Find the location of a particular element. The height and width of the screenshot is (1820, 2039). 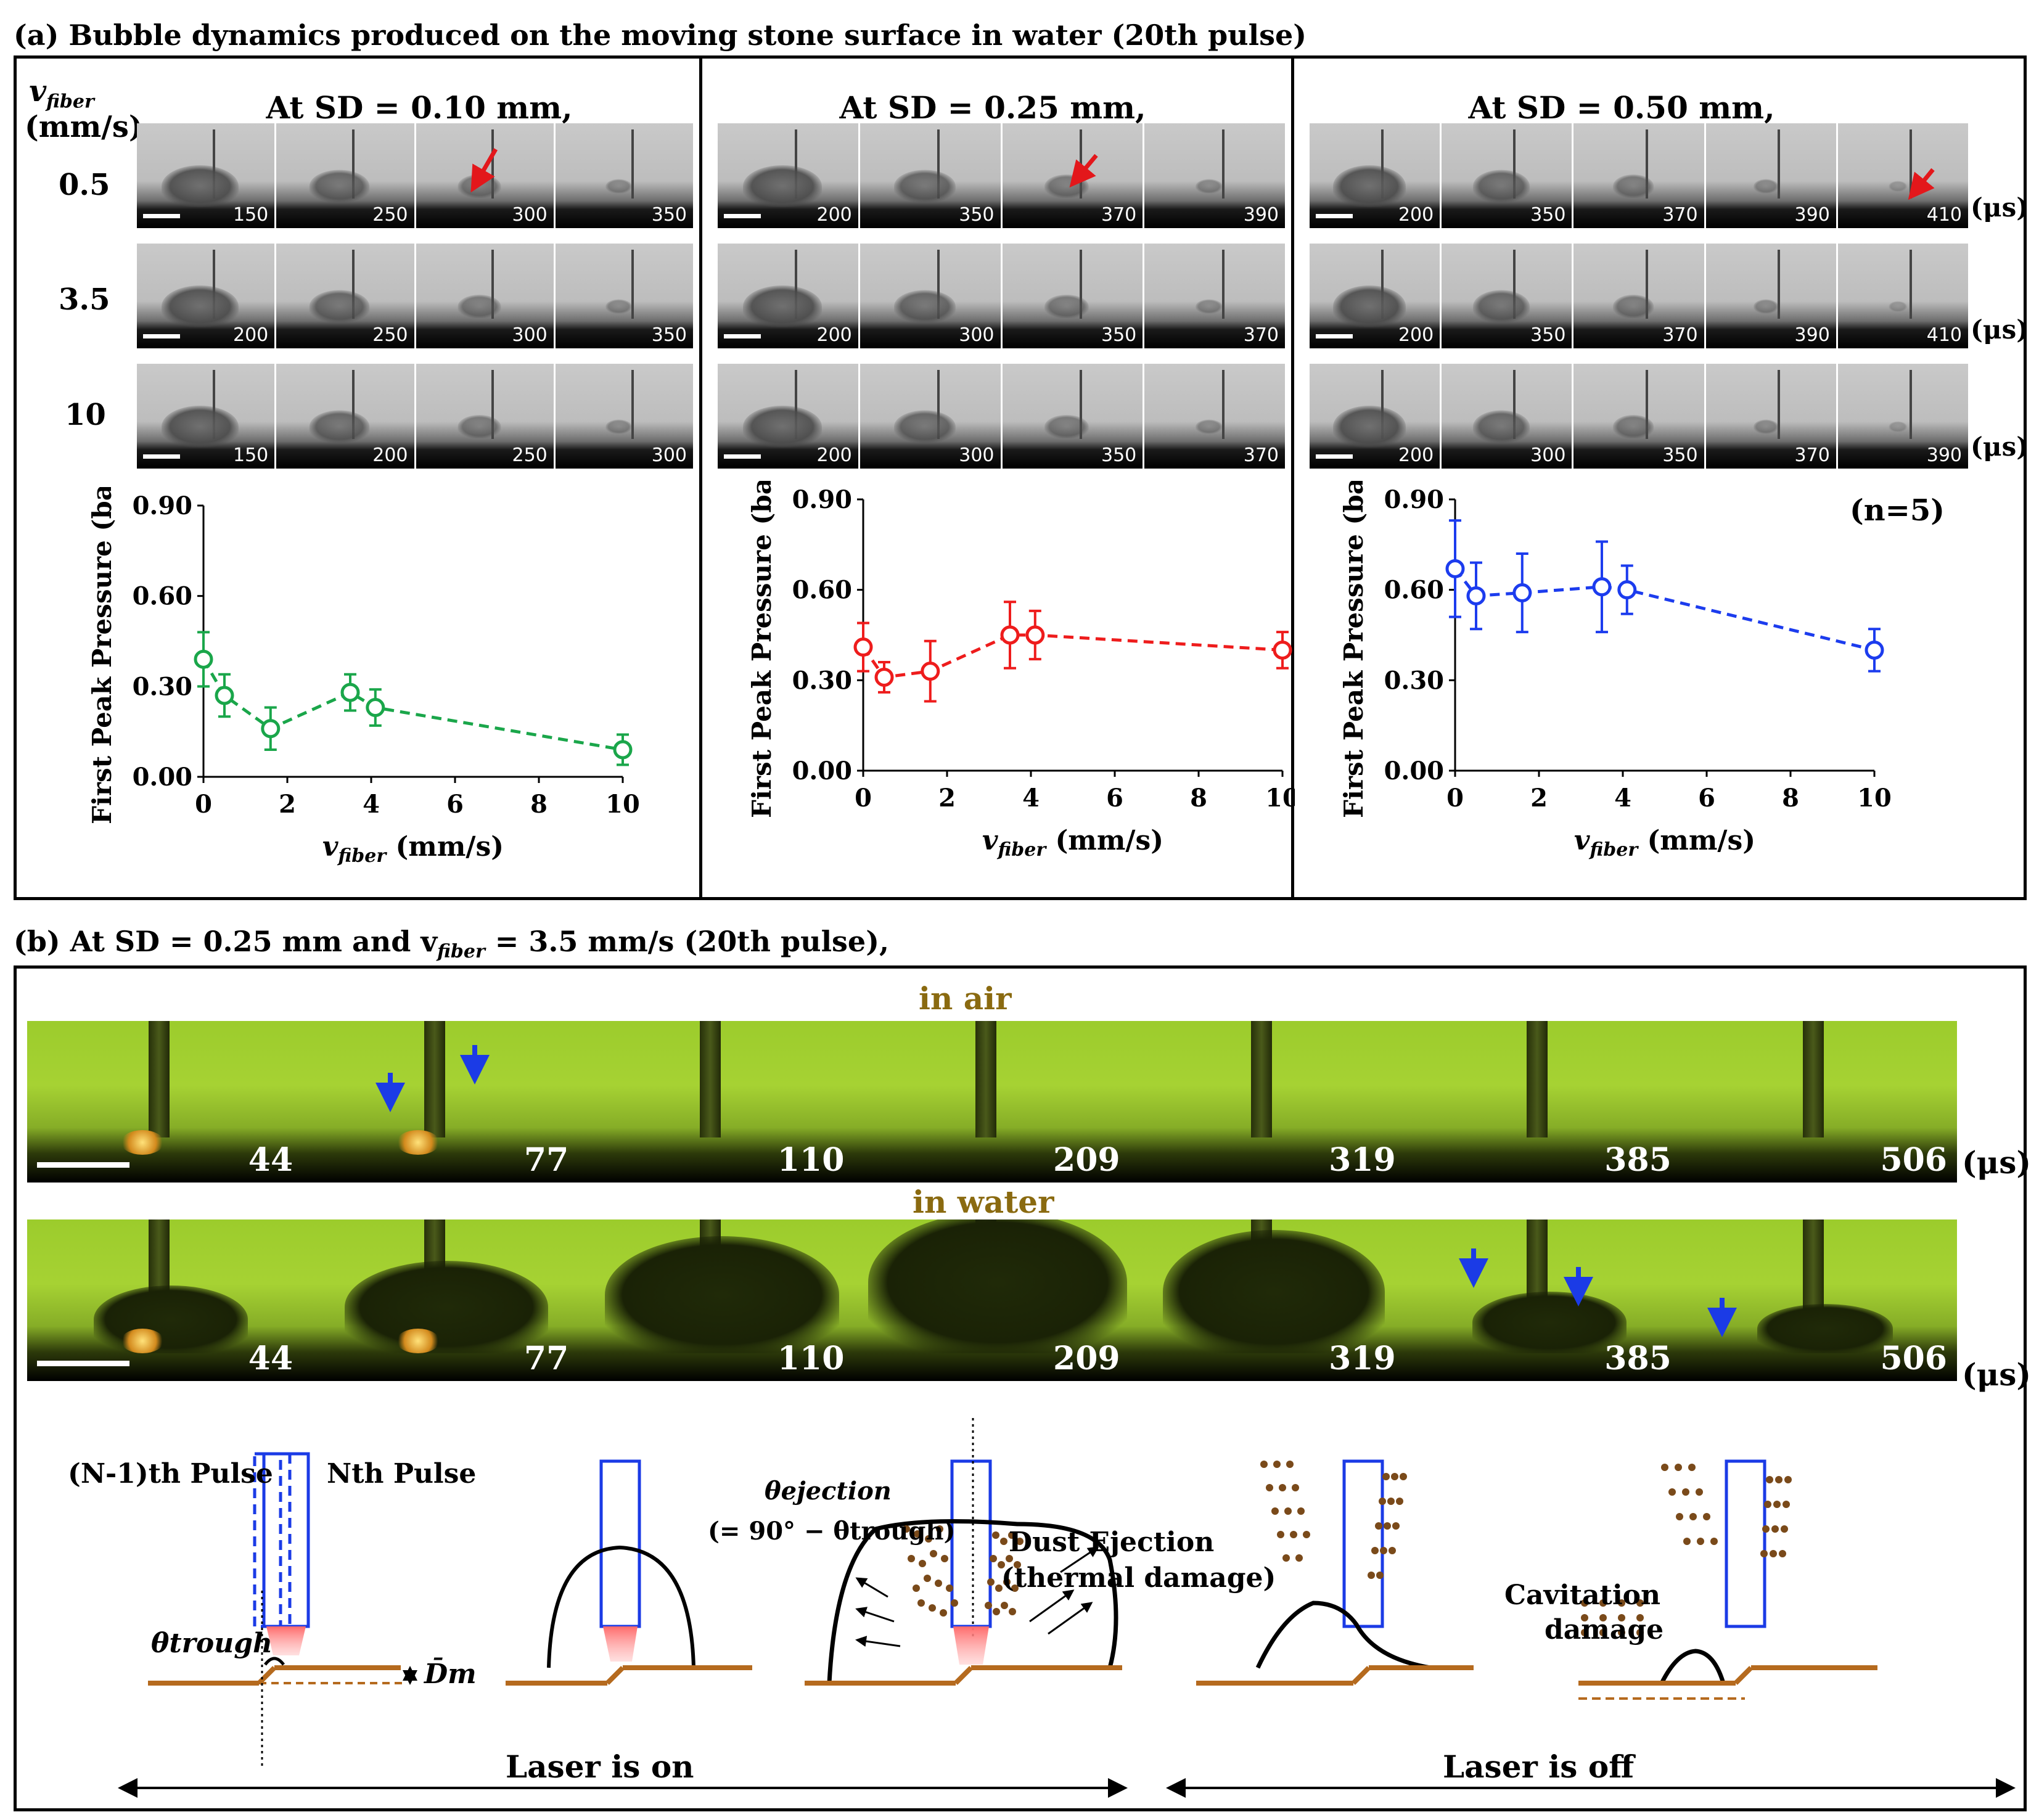

dust-ejection-label: Dust Ejection is located at coordinates (1112, 1542).